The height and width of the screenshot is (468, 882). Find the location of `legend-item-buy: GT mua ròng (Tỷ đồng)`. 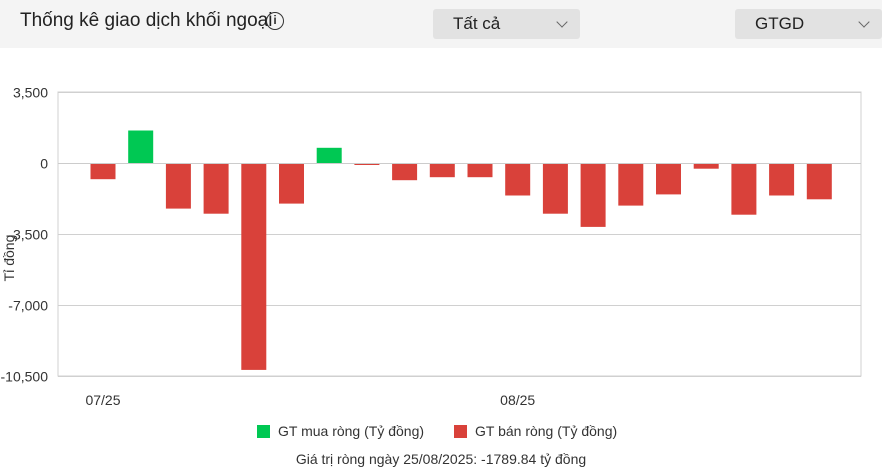

legend-item-buy: GT mua ròng (Tỷ đồng) is located at coordinates (340, 431).